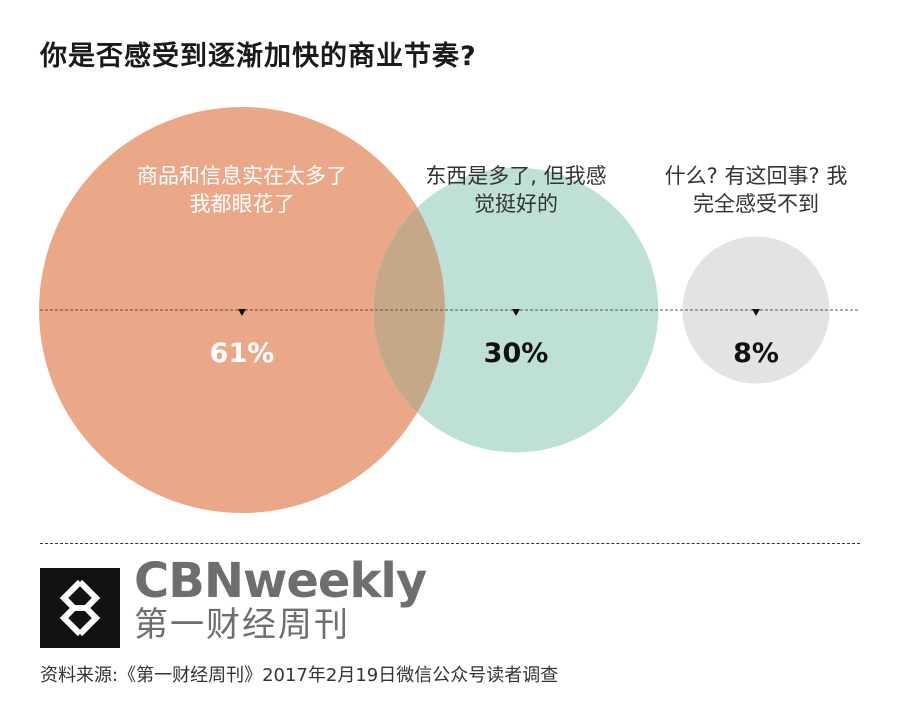 The height and width of the screenshot is (711, 900). I want to click on bubble-2-value-label: 30%, so click(516, 353).